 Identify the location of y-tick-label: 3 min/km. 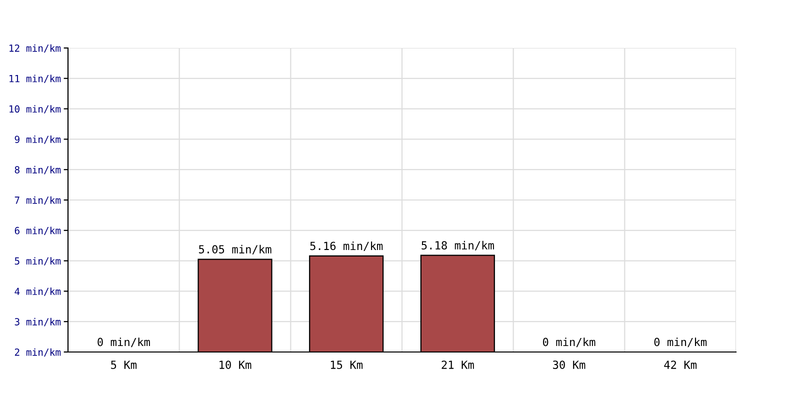
(37, 322).